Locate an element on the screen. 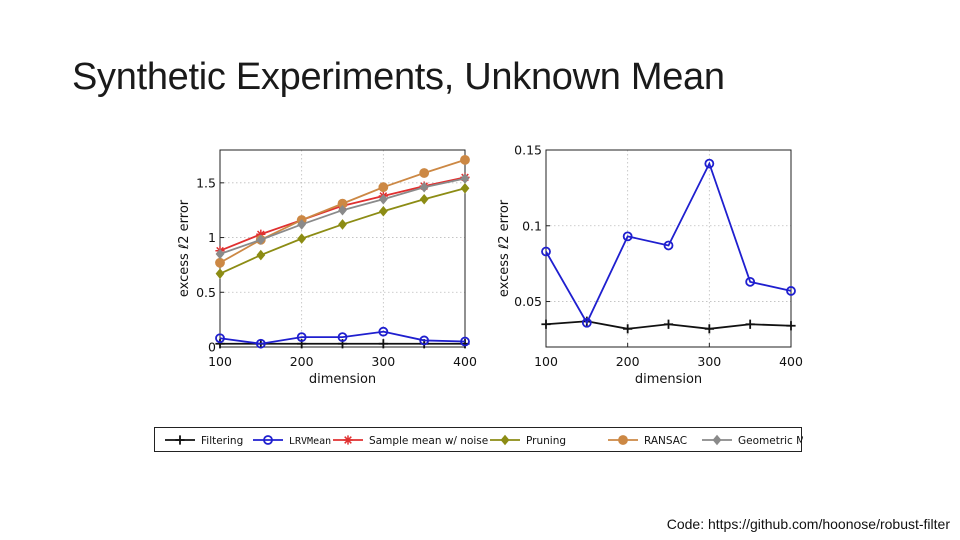 The image size is (960, 540). y-tick-label: 0 is located at coordinates (212, 347).